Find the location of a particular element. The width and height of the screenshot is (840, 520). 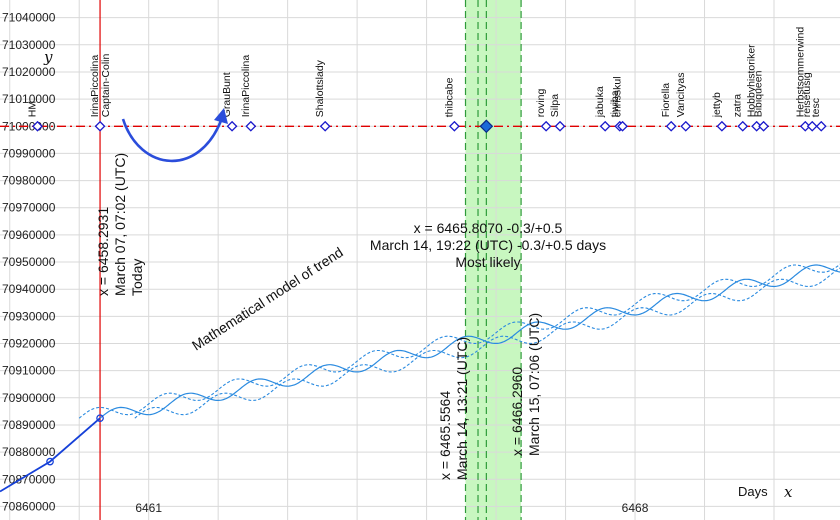

name-label: zatra is located at coordinates (738, 106).